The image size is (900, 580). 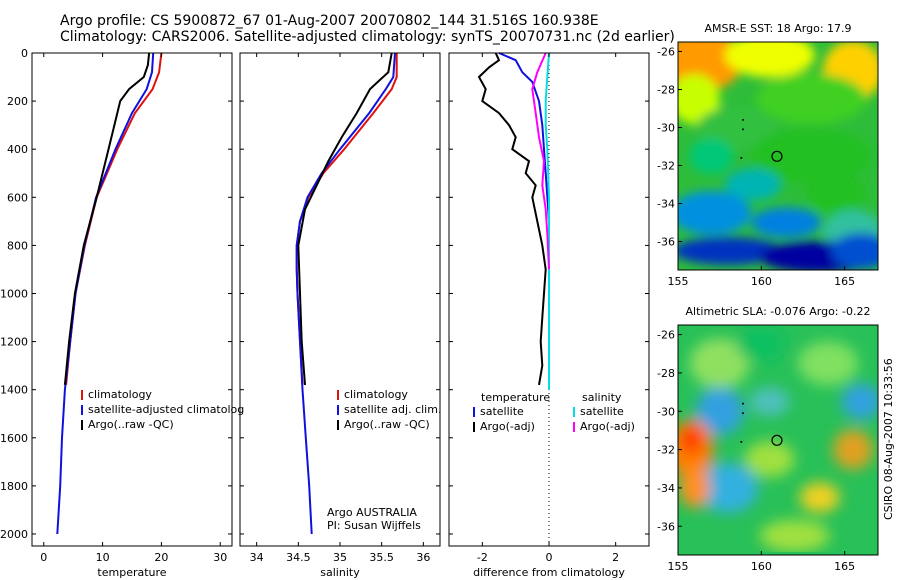 What do you see at coordinates (423, 557) in the screenshot?
I see `x-tick-label: 36` at bounding box center [423, 557].